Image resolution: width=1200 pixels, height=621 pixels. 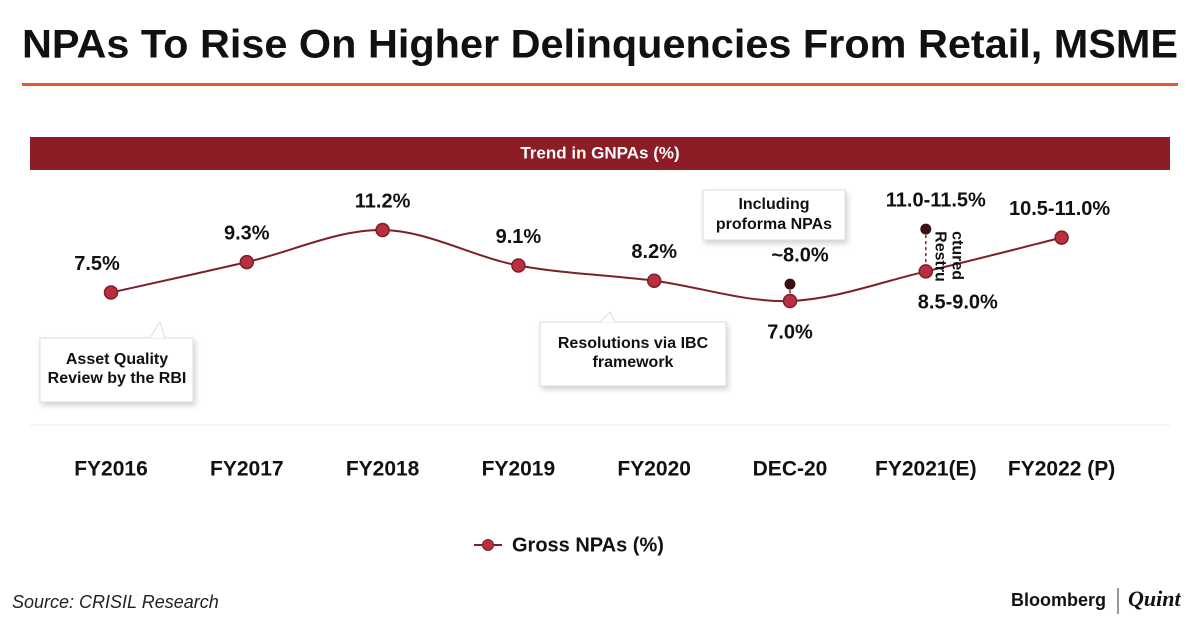 I want to click on annotation-text: ctured, so click(x=957, y=255).